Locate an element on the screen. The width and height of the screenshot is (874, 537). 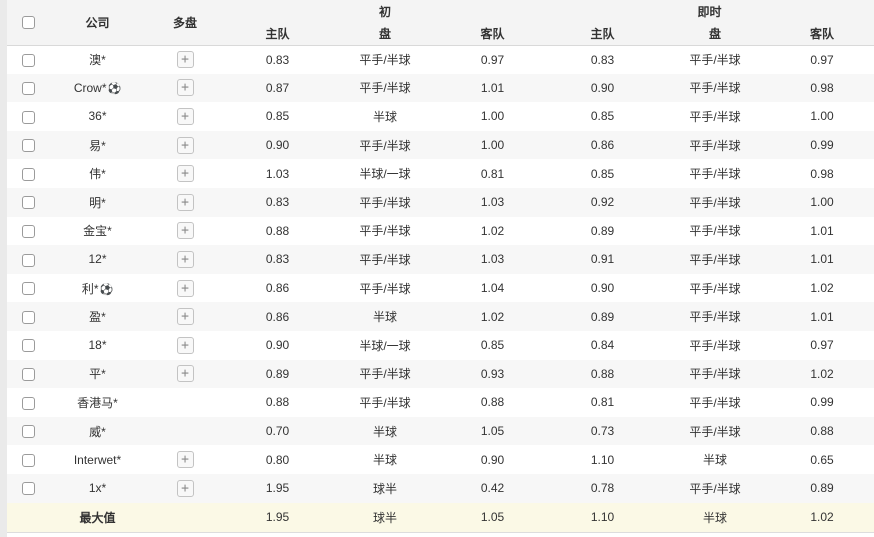
company-cell: 明* is located at coordinates (97, 202).